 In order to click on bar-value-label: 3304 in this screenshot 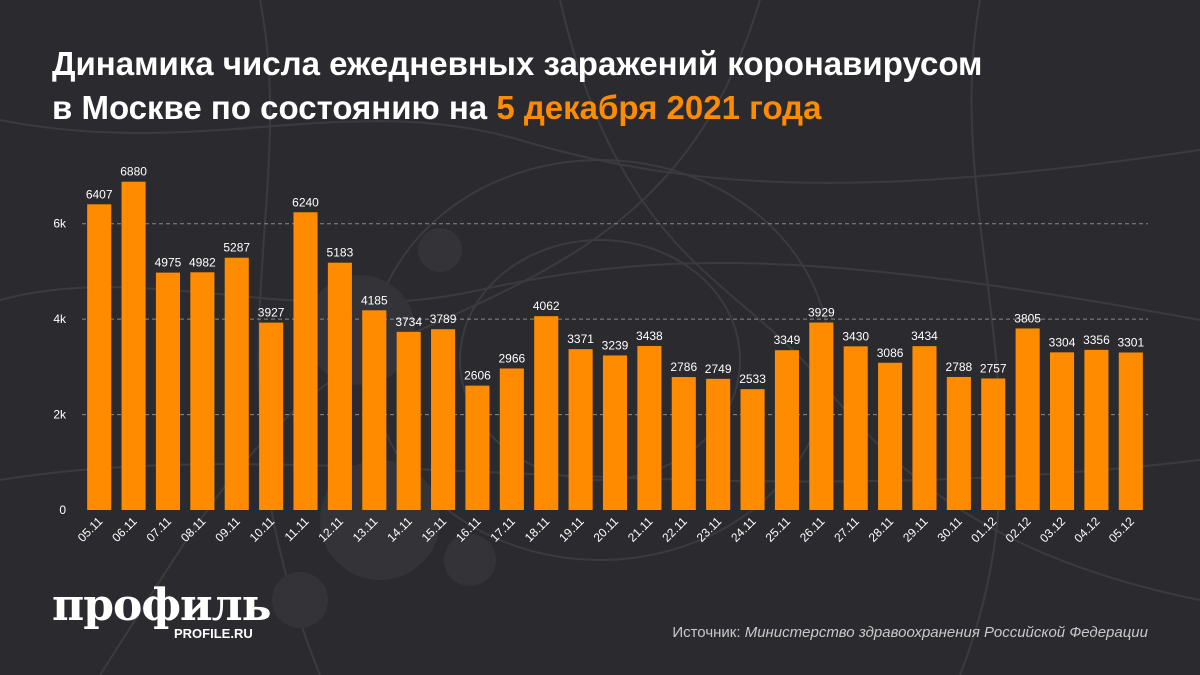, I will do `click(1062, 342)`.